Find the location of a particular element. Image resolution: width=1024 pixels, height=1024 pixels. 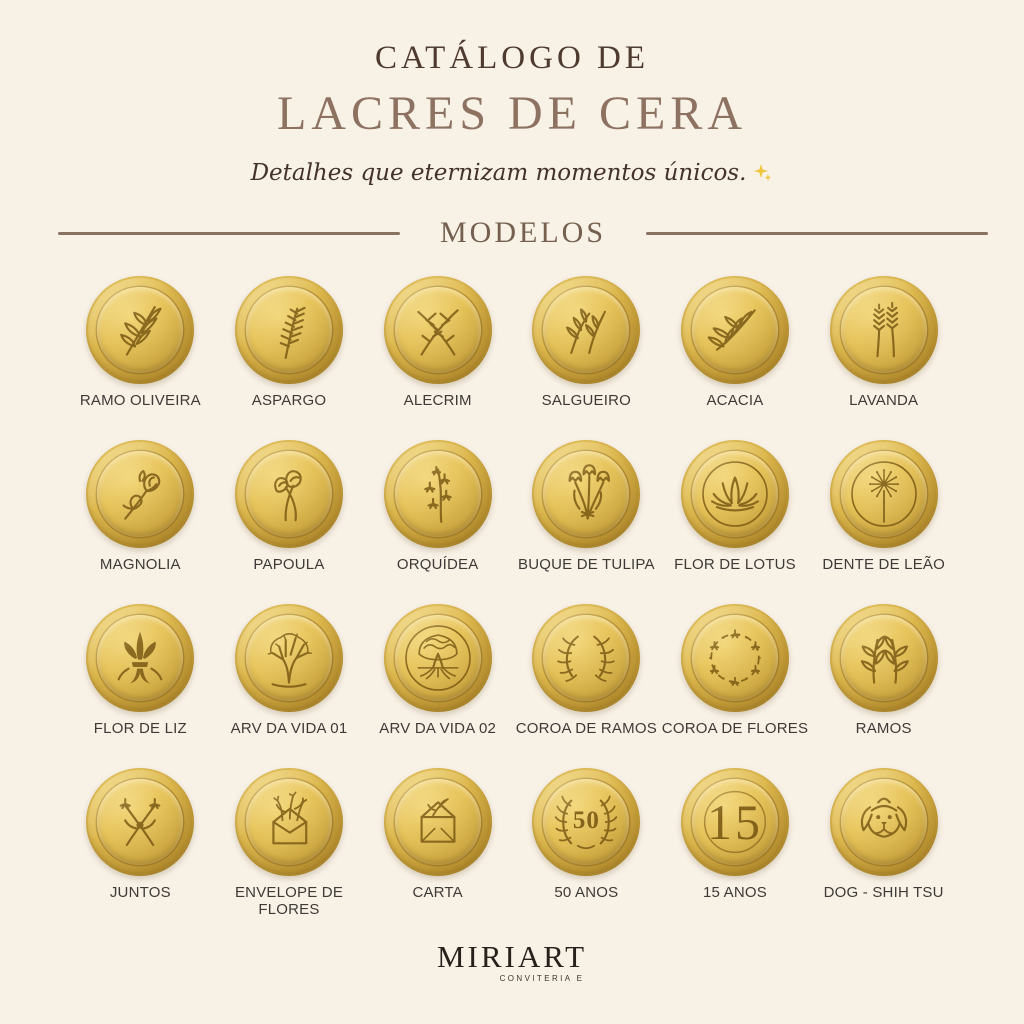

page-title: LACRES DE CERA is located at coordinates (512, 113).